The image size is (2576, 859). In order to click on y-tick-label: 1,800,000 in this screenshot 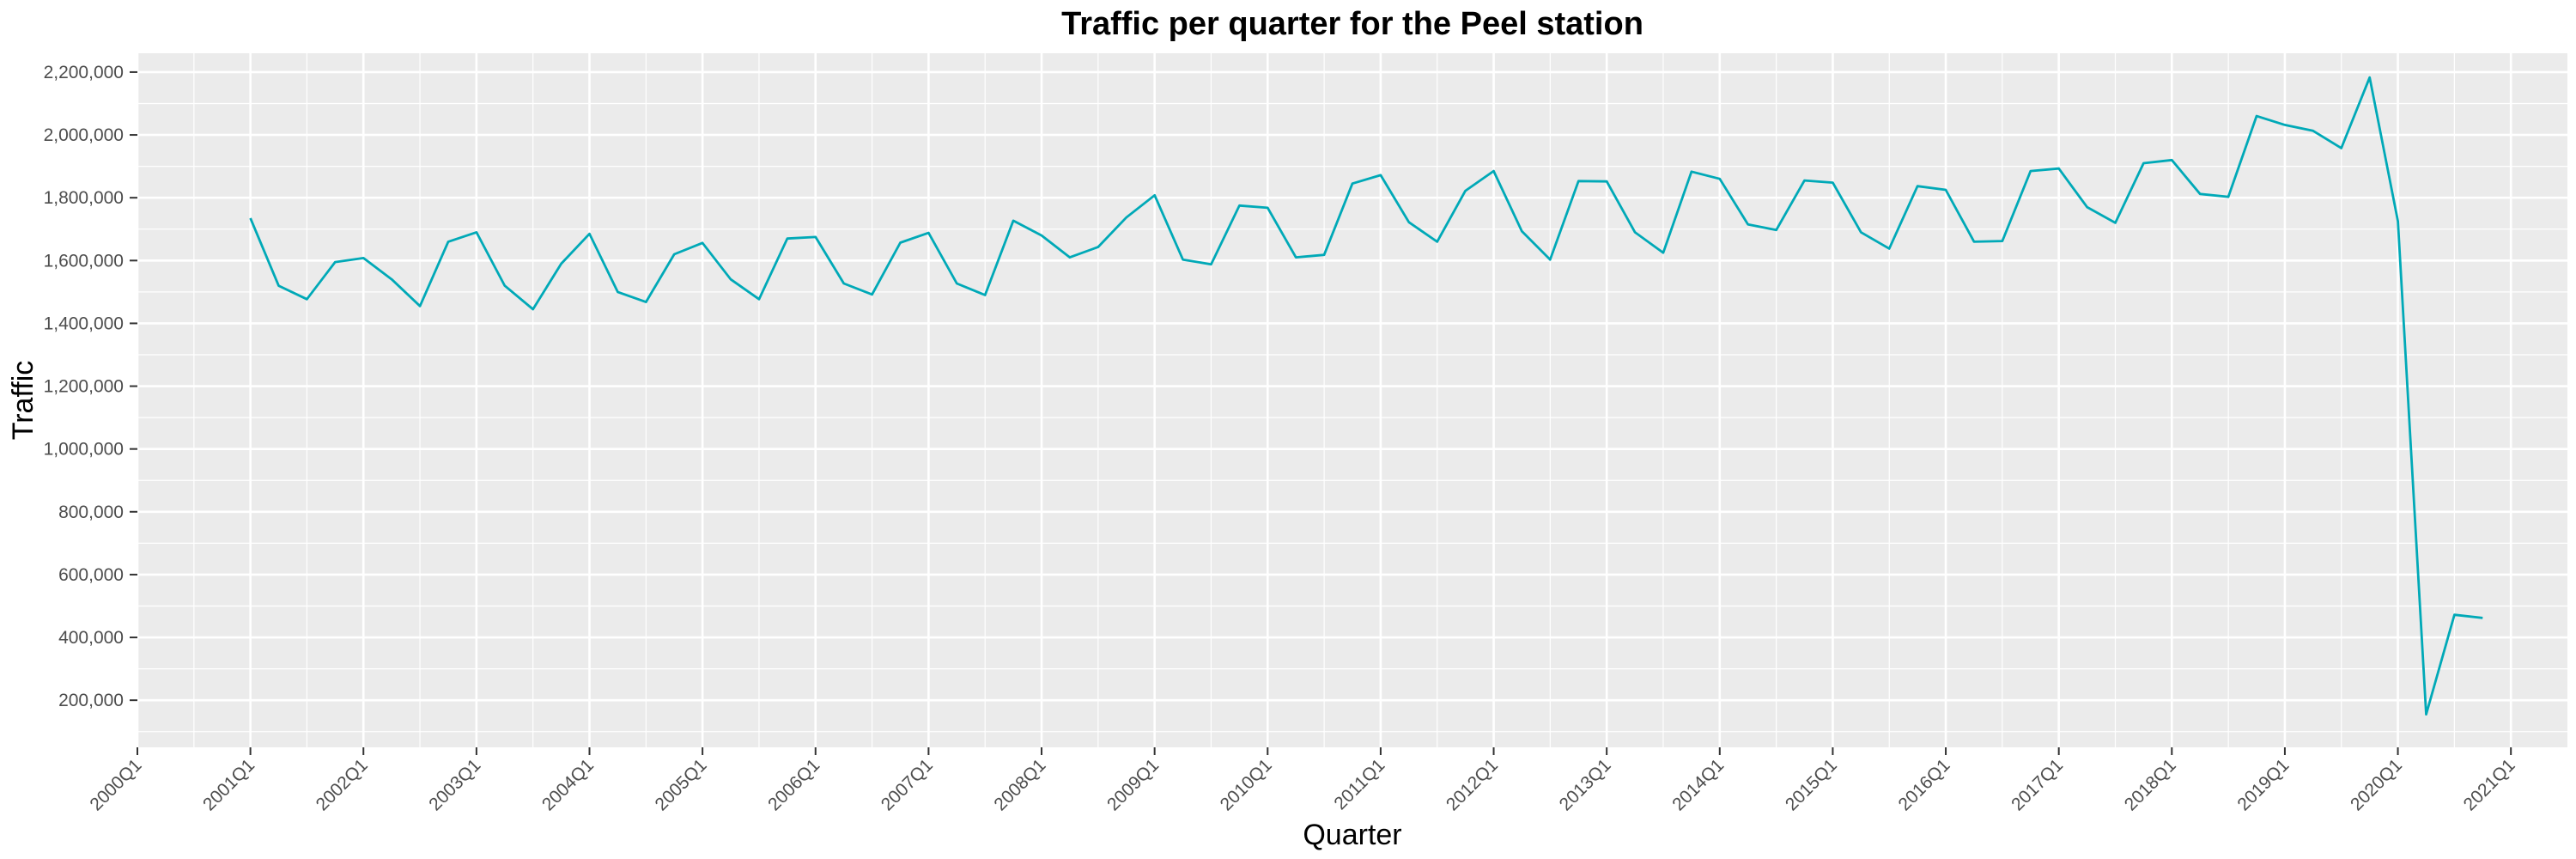, I will do `click(84, 198)`.